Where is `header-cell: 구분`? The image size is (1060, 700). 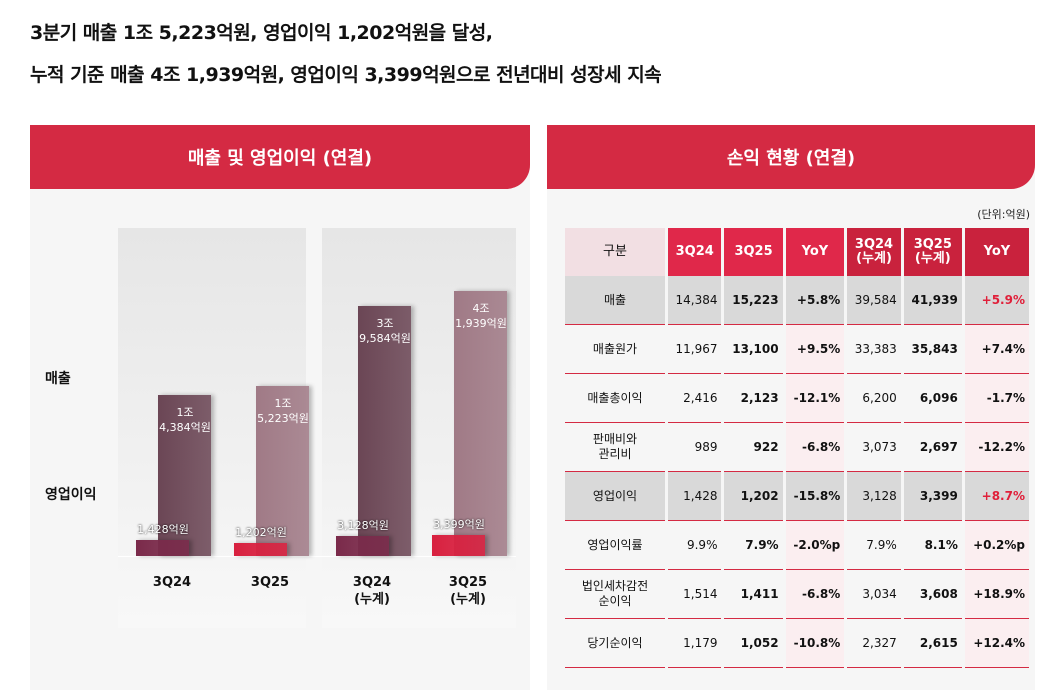 header-cell: 구분 is located at coordinates (615, 252).